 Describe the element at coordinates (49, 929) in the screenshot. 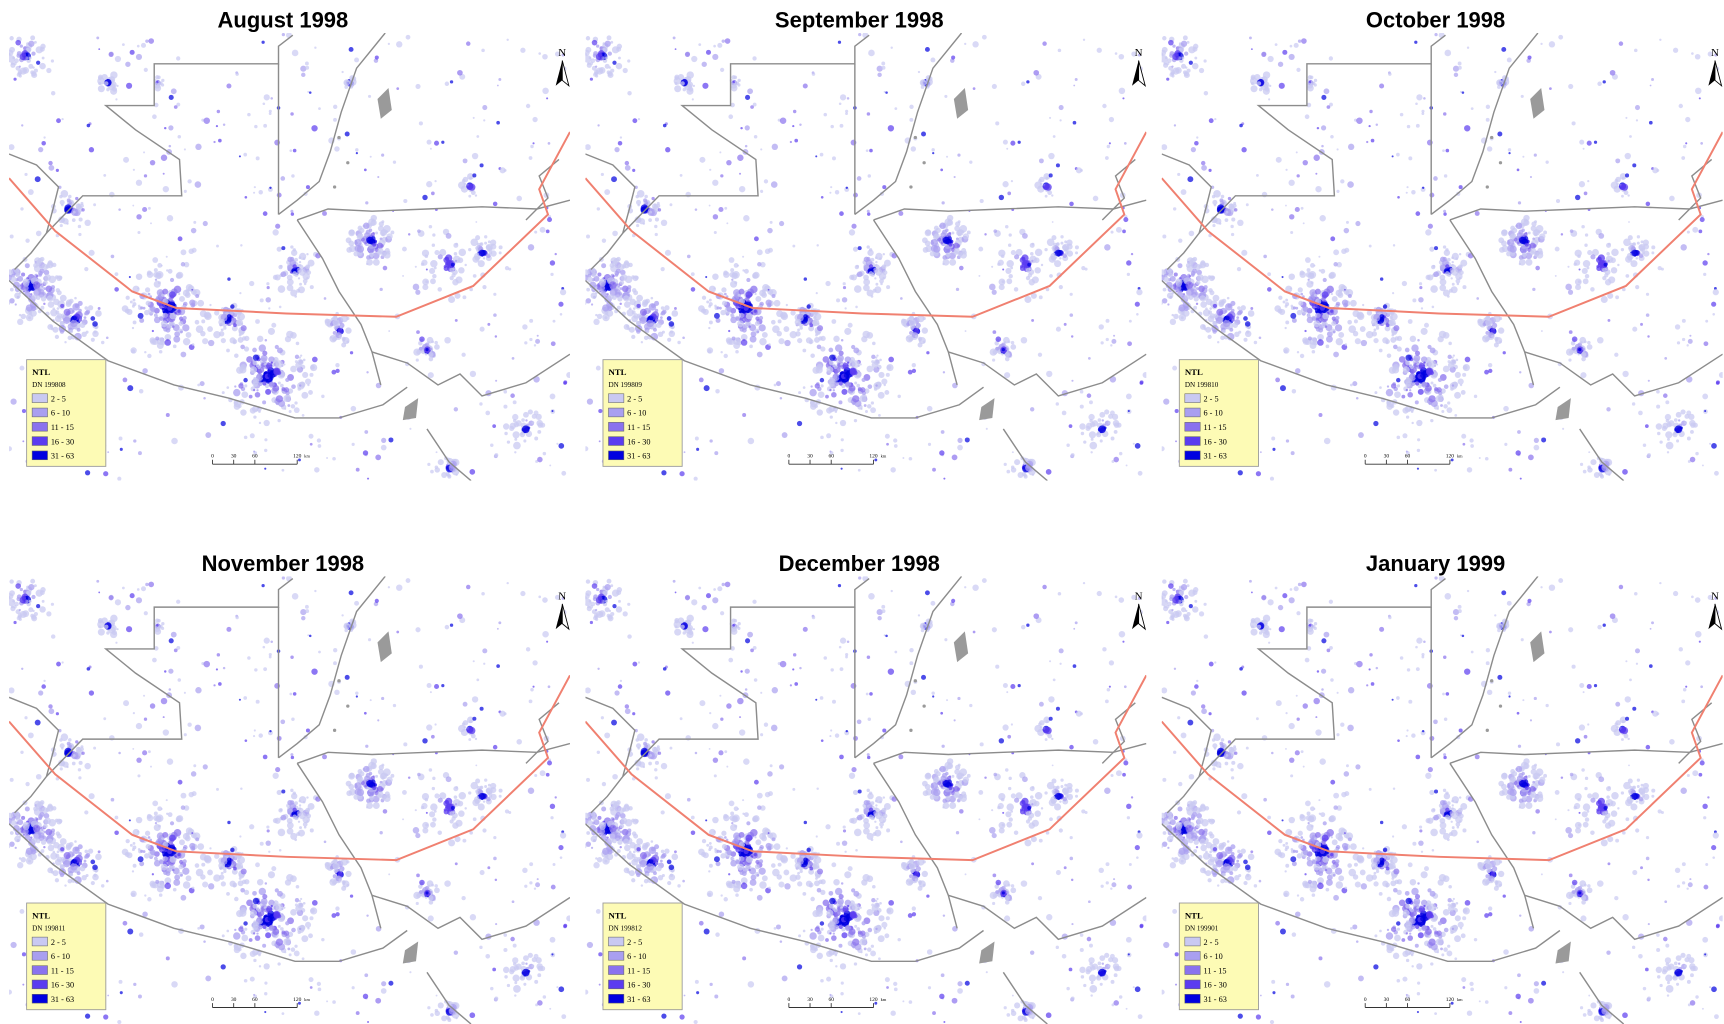

I see `legend-subtitle: DN 199811` at that location.